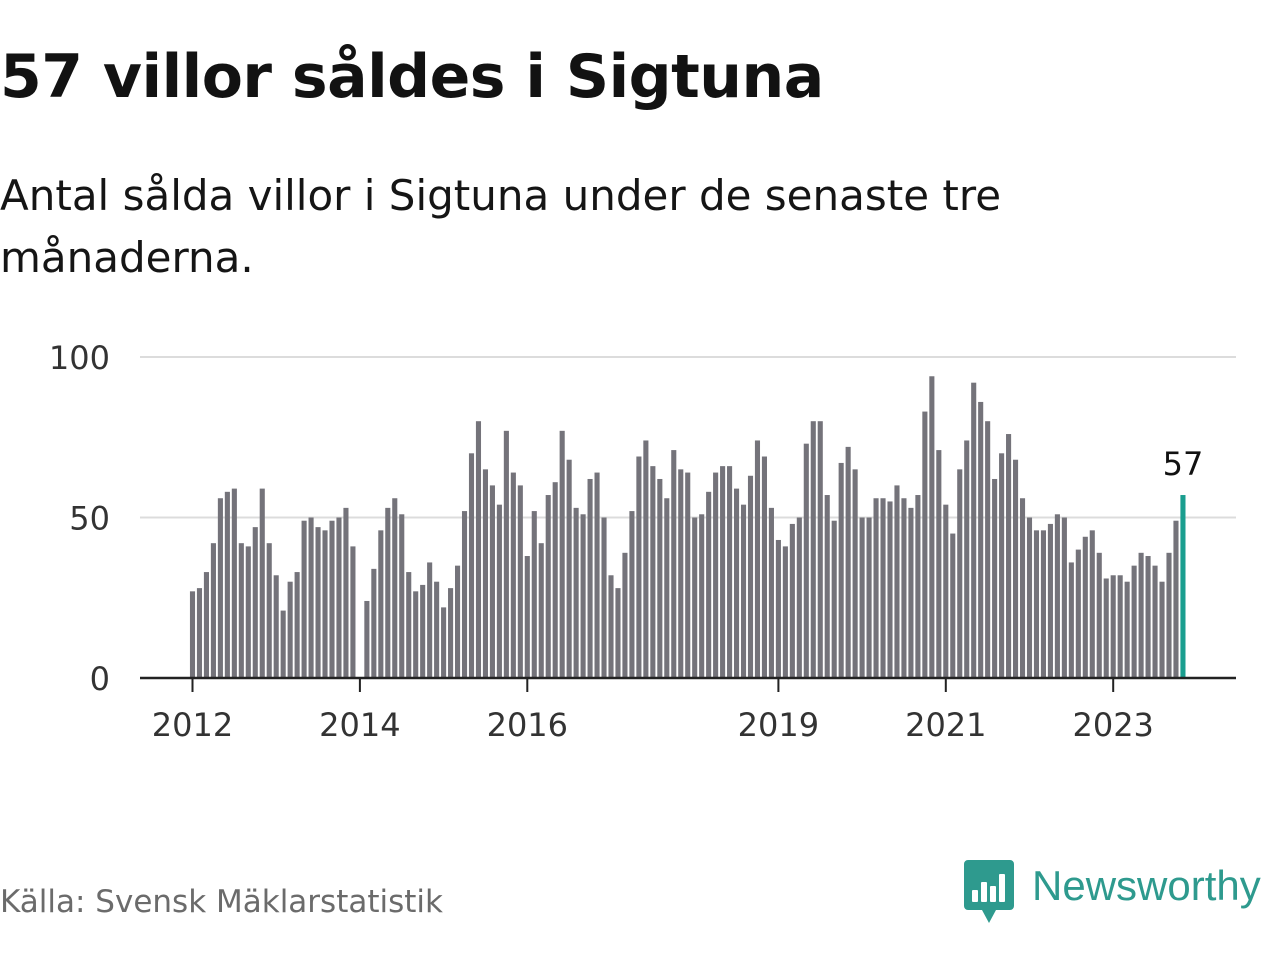 This screenshot has height=960, width=1280. I want to click on y-tick-label: 0, so click(100, 679).